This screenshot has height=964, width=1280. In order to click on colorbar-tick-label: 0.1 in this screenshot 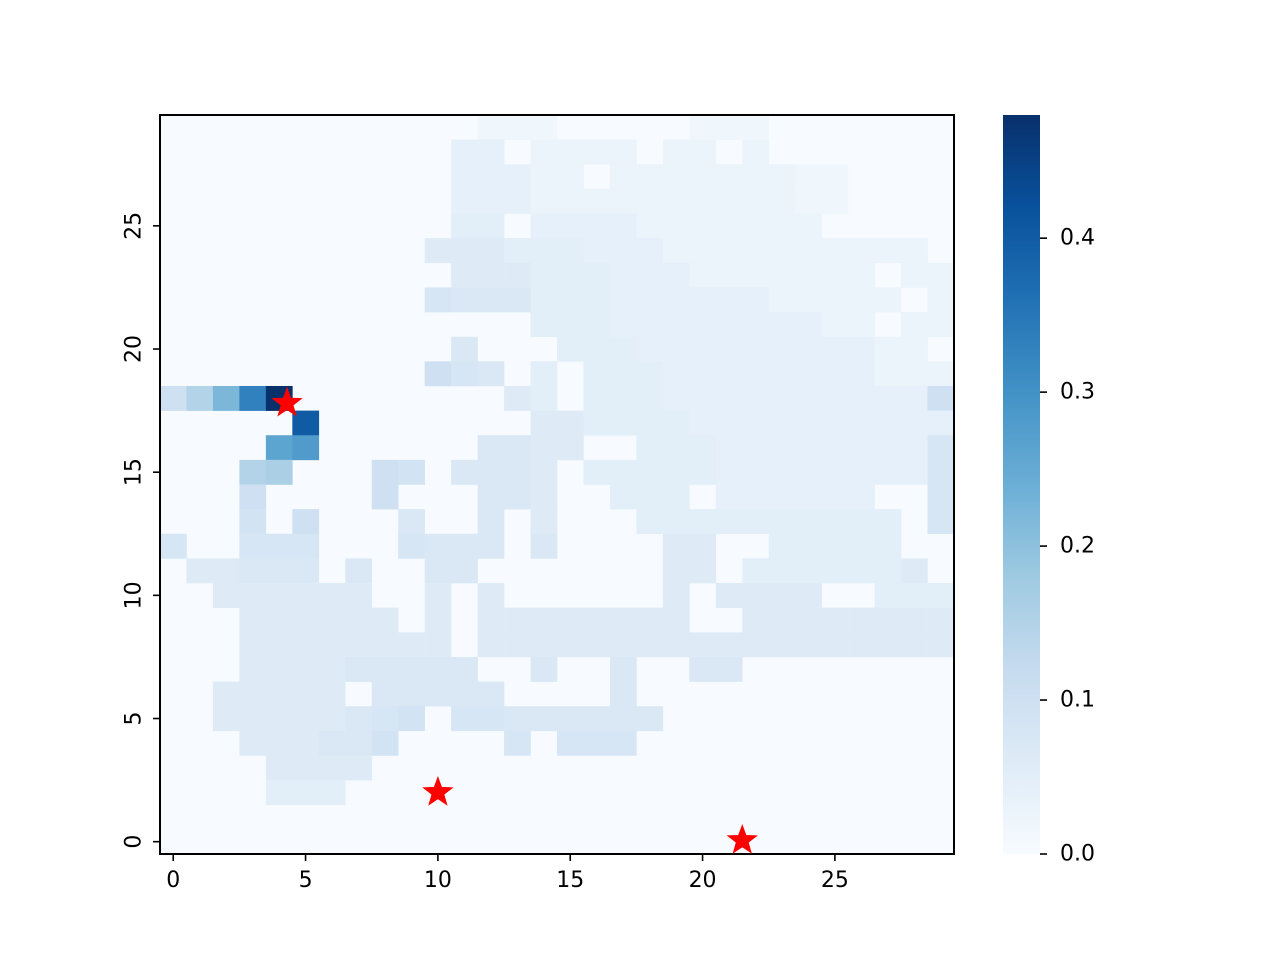, I will do `click(1077, 700)`.